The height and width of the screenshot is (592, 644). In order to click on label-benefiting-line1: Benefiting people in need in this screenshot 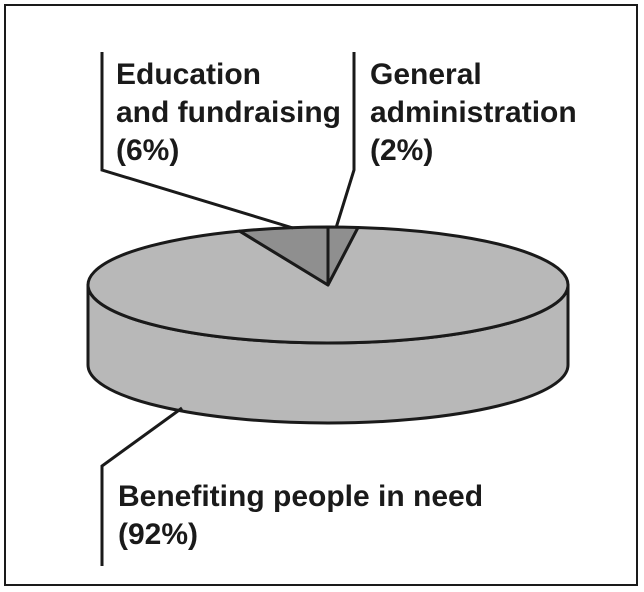, I will do `click(301, 496)`.